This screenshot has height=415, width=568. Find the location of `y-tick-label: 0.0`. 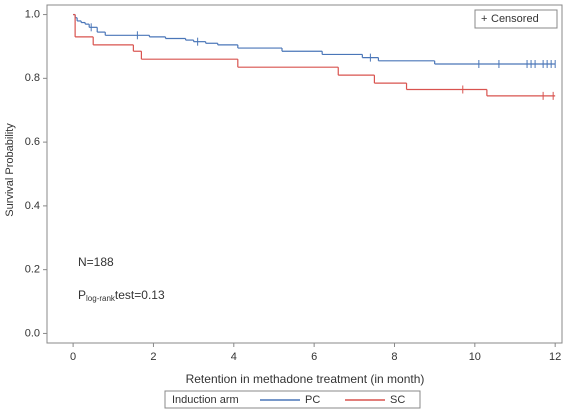

y-tick-label: 0.0 is located at coordinates (32, 333).